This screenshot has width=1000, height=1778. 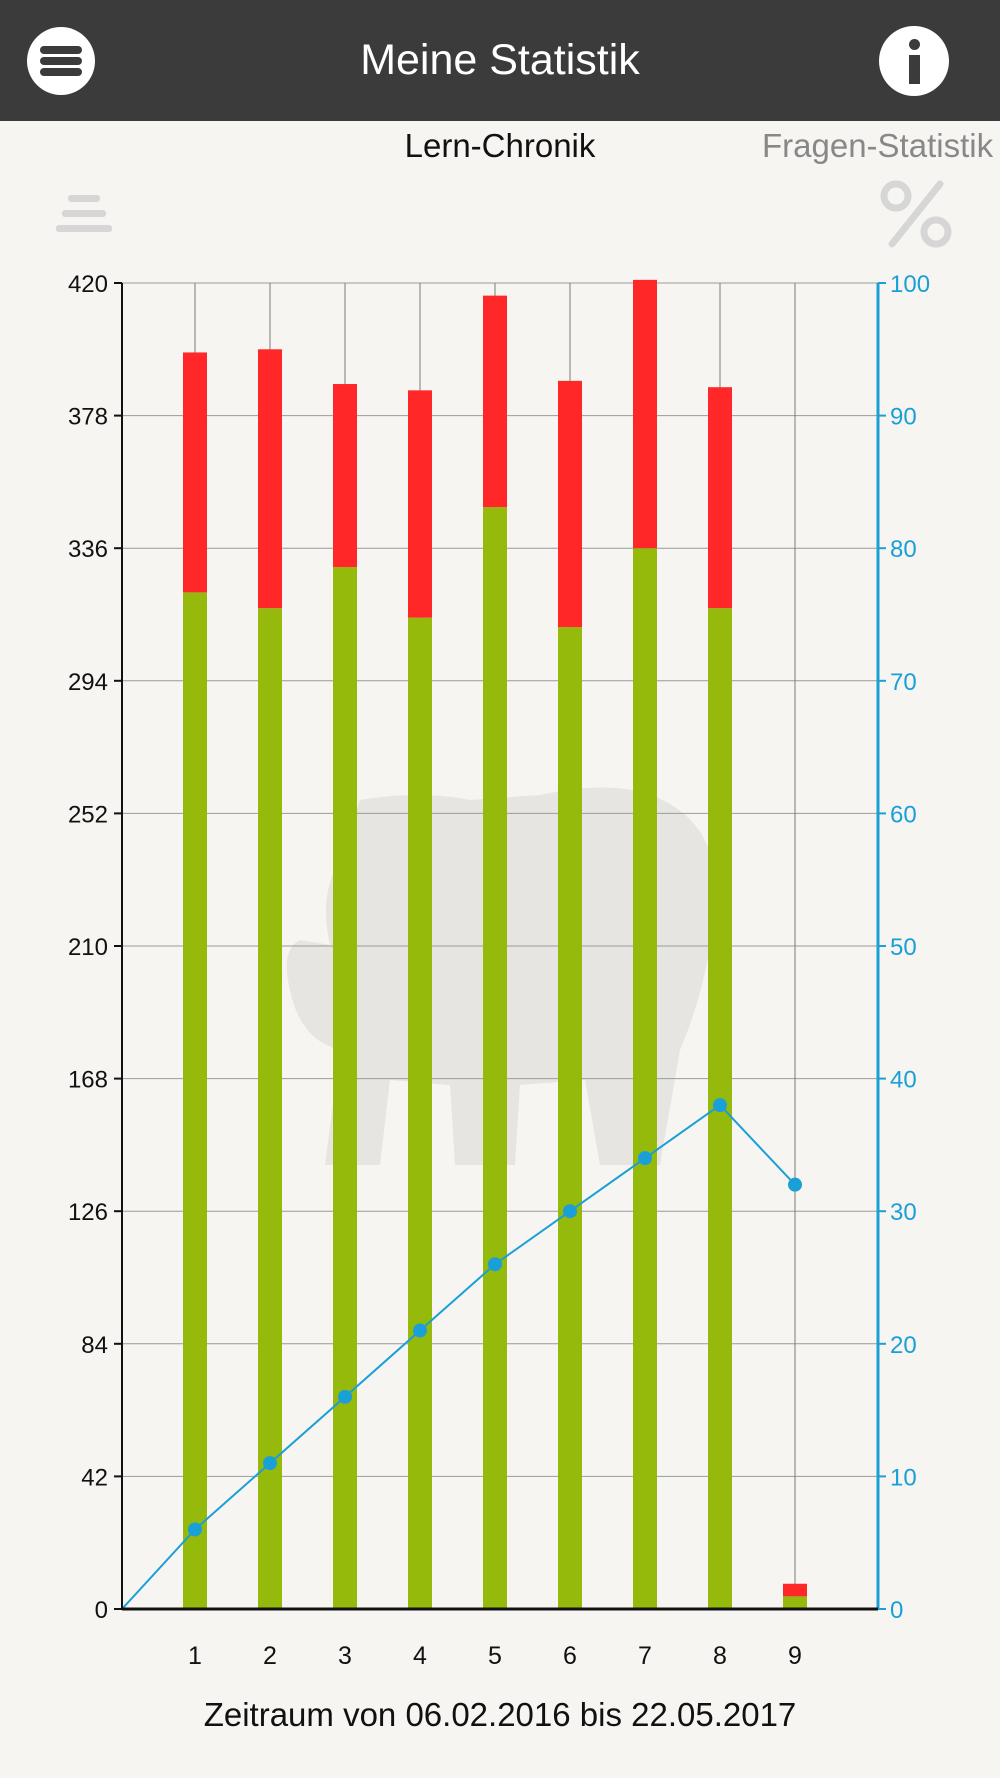 I want to click on page-title: Meine Statistik, so click(x=500, y=60).